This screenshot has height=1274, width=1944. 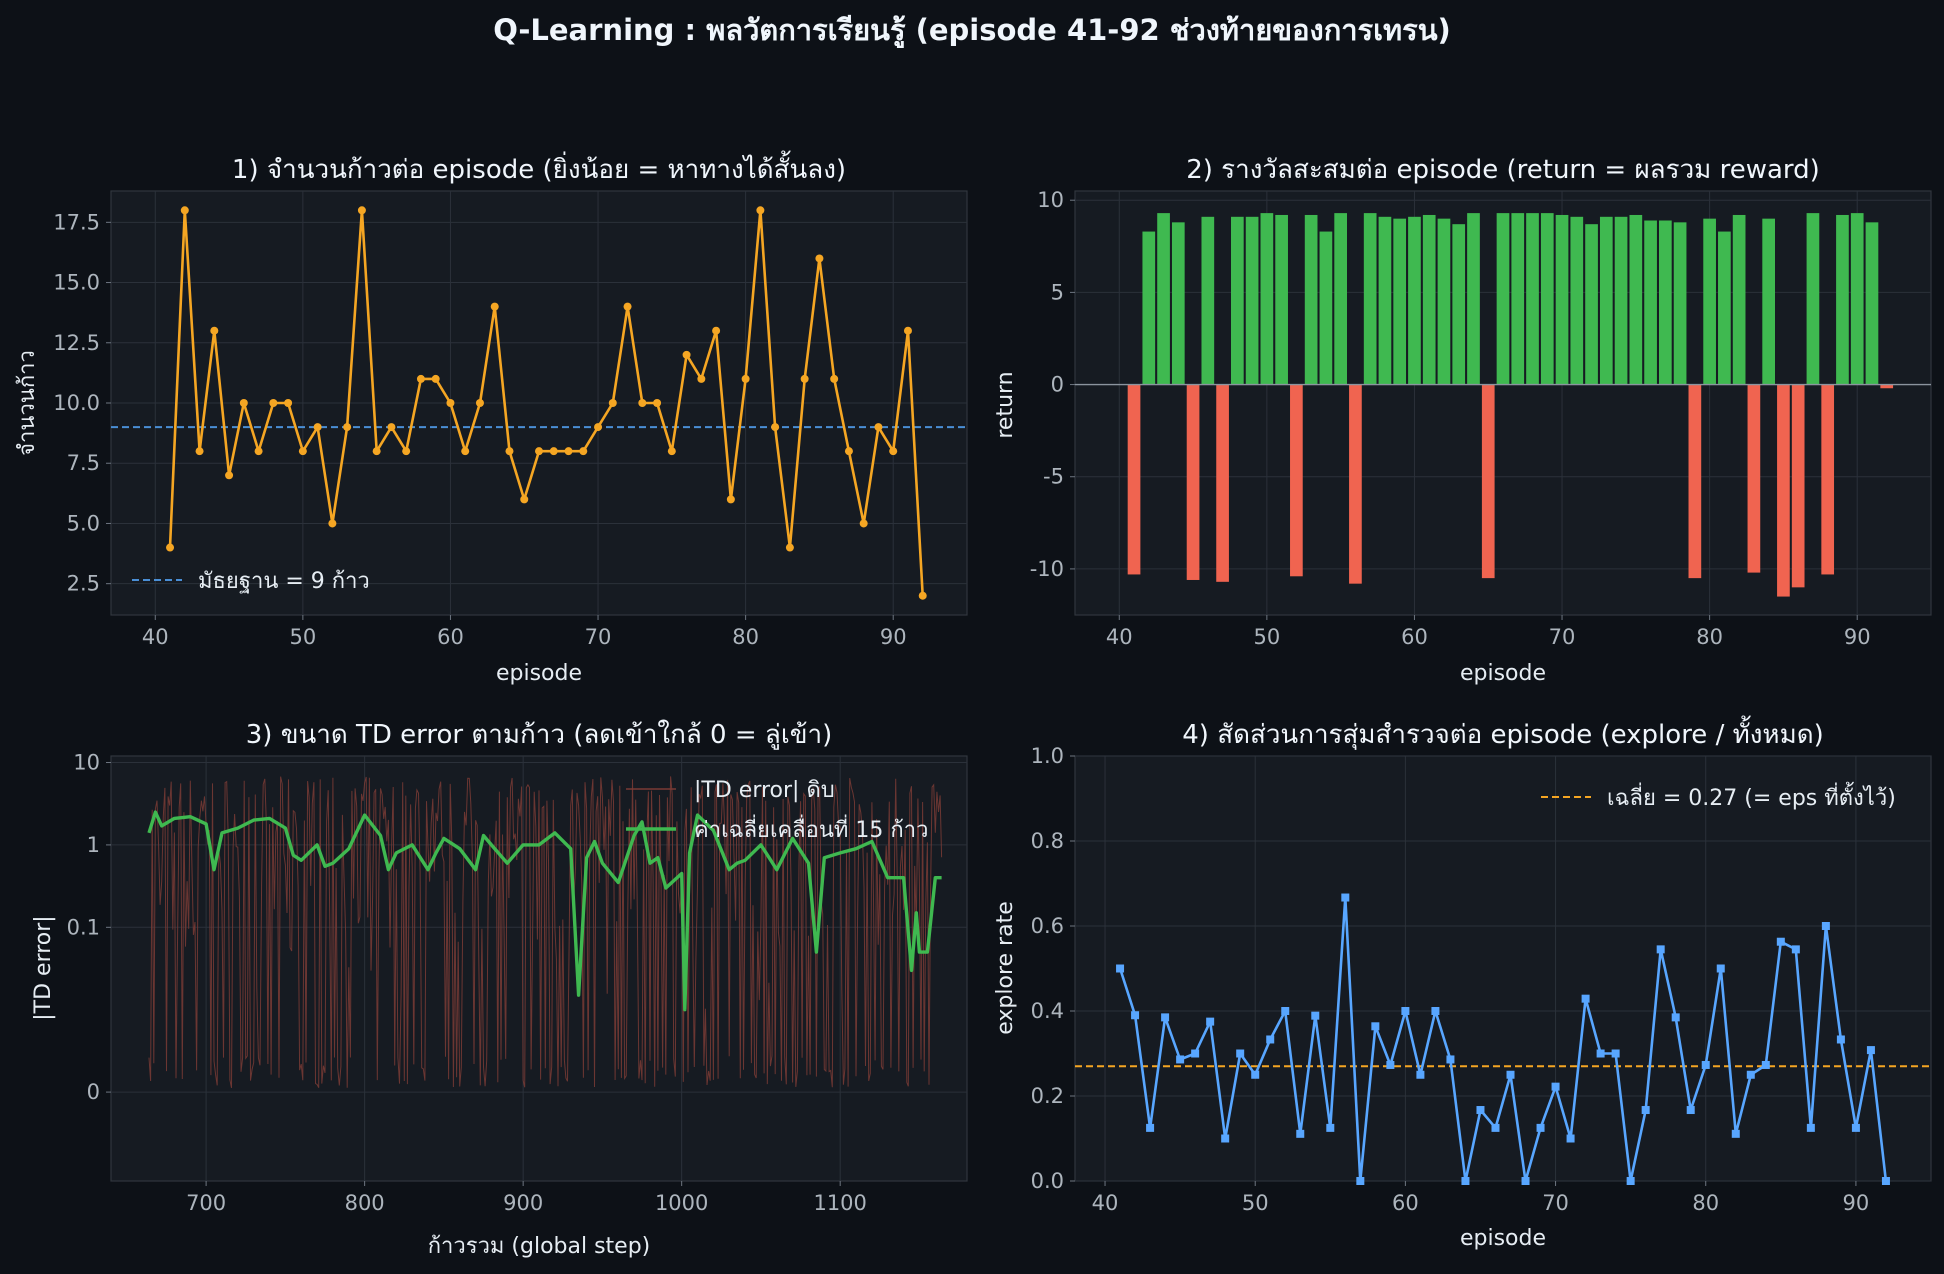 What do you see at coordinates (1050, 200) in the screenshot?
I see `return-y-tick-label: 10` at bounding box center [1050, 200].